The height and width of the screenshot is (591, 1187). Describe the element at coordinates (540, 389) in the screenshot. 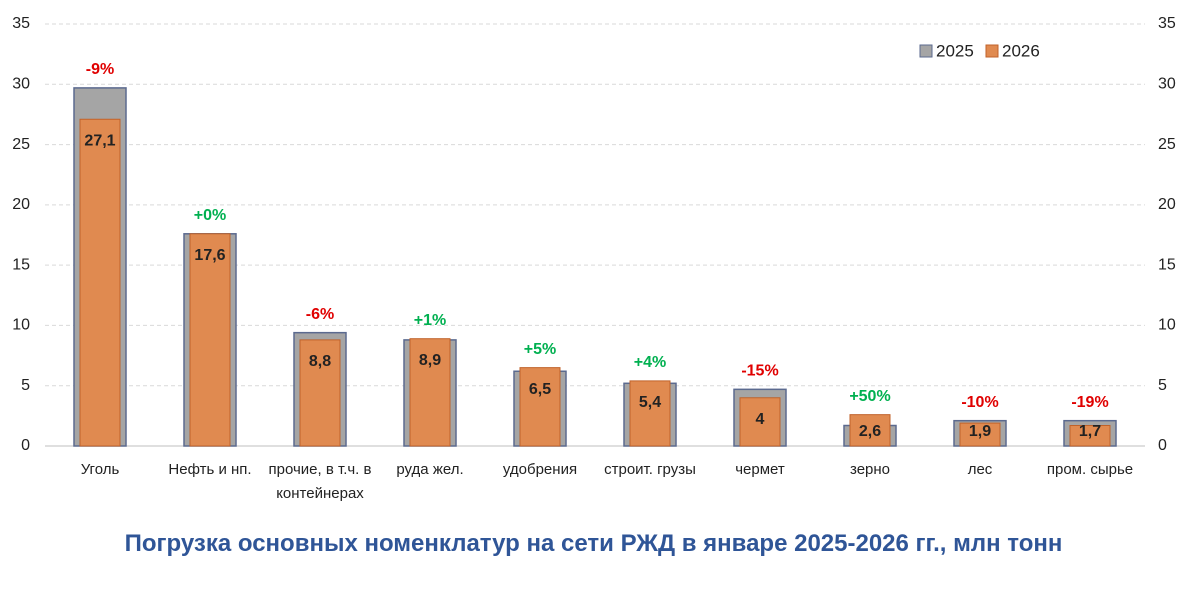

I see `value-label: 6,5` at that location.